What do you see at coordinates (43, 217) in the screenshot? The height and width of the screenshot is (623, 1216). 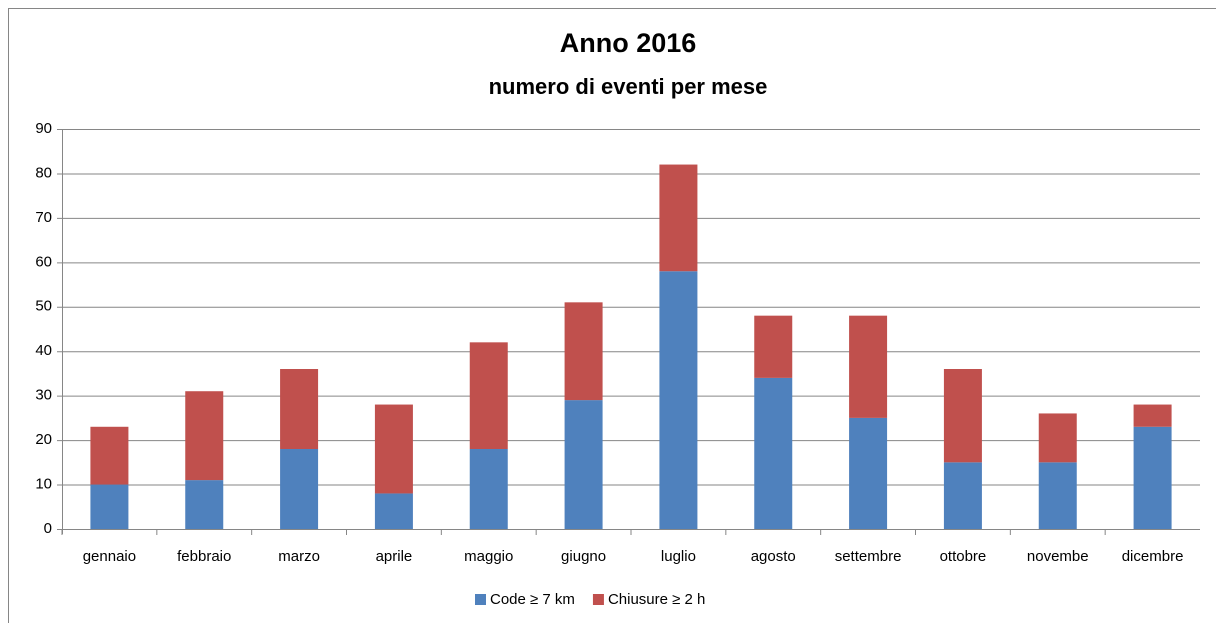 I see `y-tick-label: 70` at bounding box center [43, 217].